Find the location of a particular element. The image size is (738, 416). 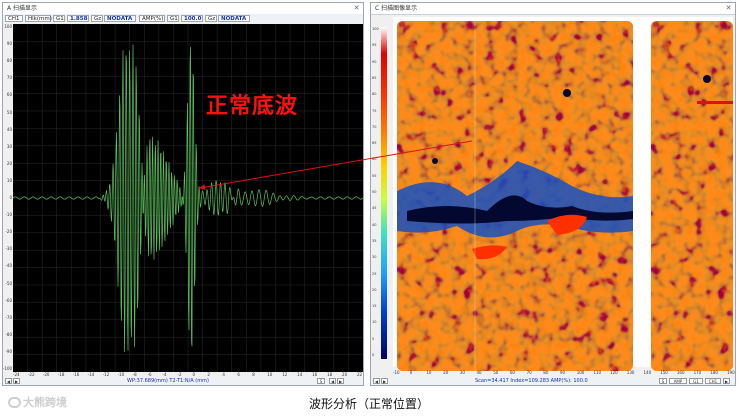

ascan-x-tick: -12 is located at coordinates (106, 374).